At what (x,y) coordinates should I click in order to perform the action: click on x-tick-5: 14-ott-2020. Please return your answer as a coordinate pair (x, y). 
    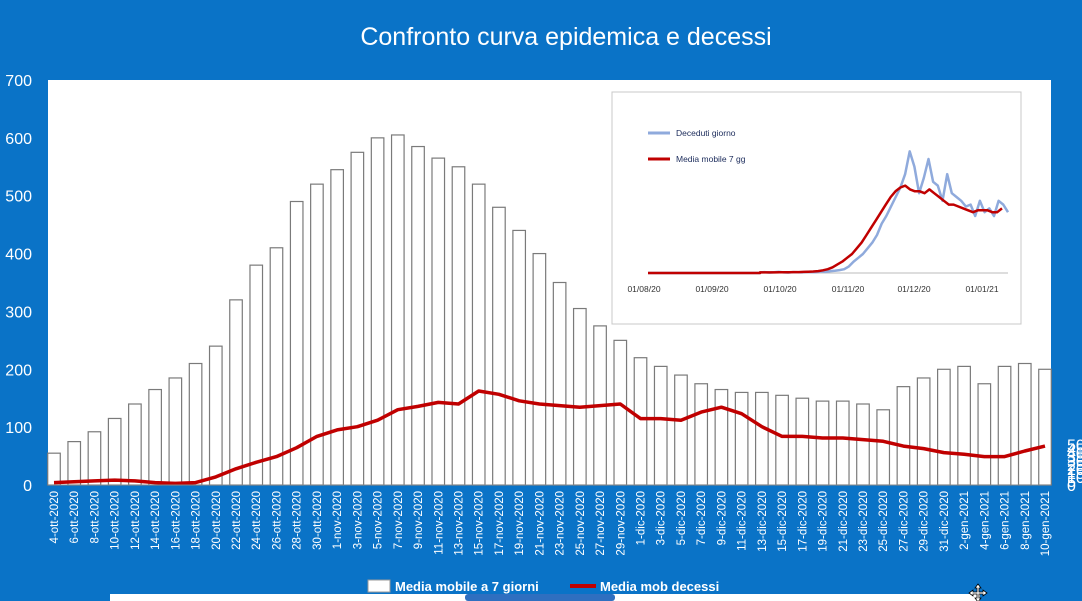
    Looking at the image, I should click on (156, 520).